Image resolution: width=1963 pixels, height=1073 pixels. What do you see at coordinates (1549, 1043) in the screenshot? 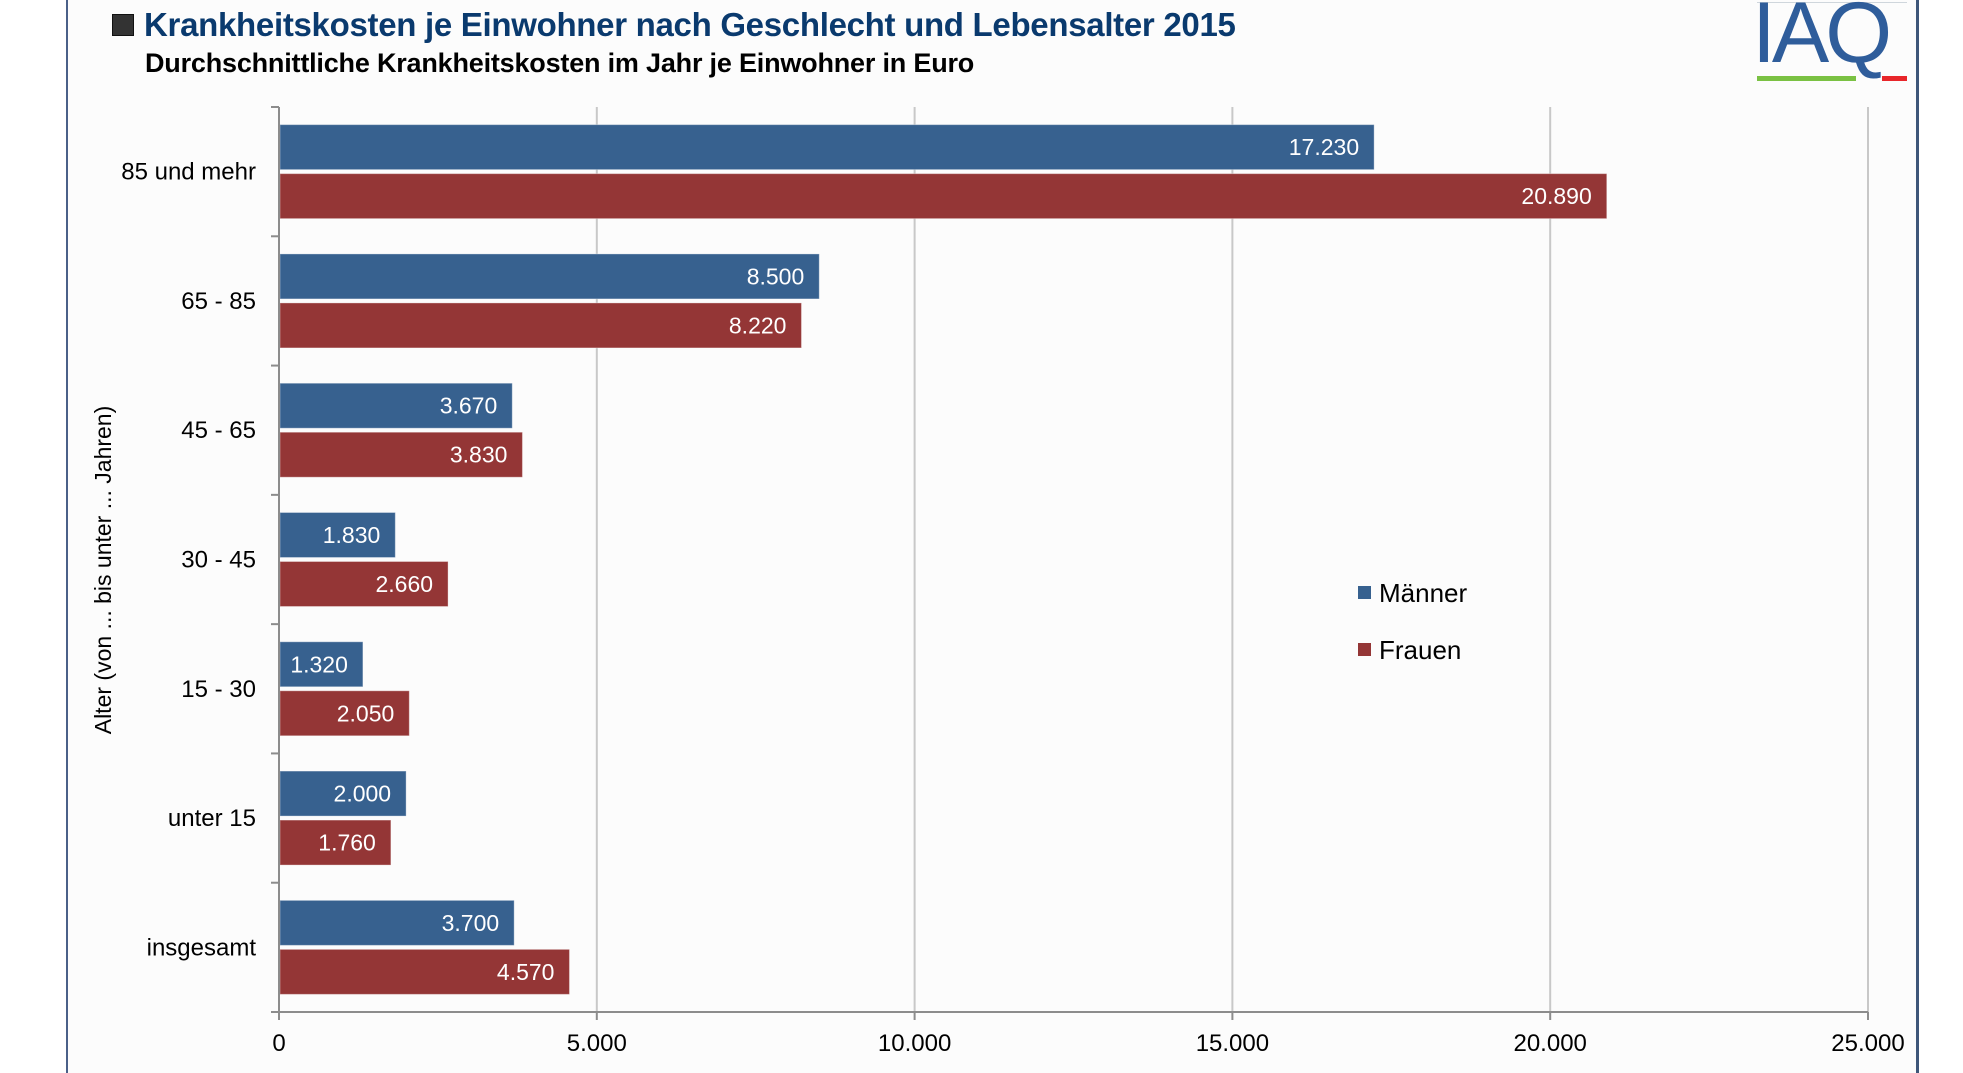
I see `x-tick-label: 20.000` at bounding box center [1549, 1043].